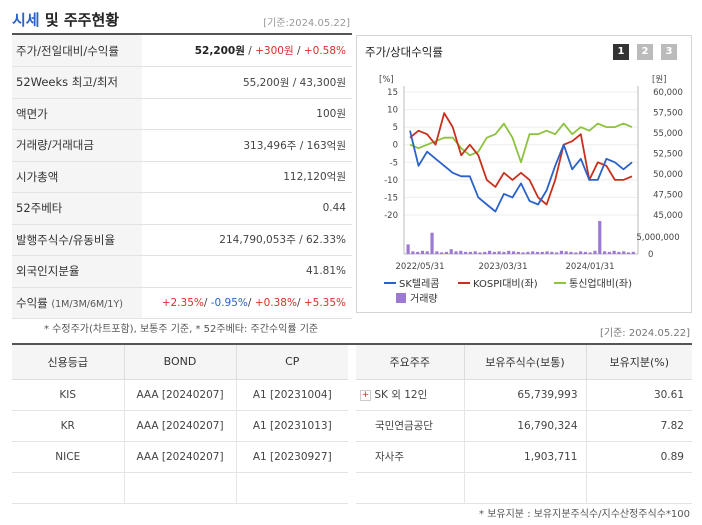  What do you see at coordinates (669, 52) in the screenshot?
I see `chart-page-3-button: 3` at bounding box center [669, 52].